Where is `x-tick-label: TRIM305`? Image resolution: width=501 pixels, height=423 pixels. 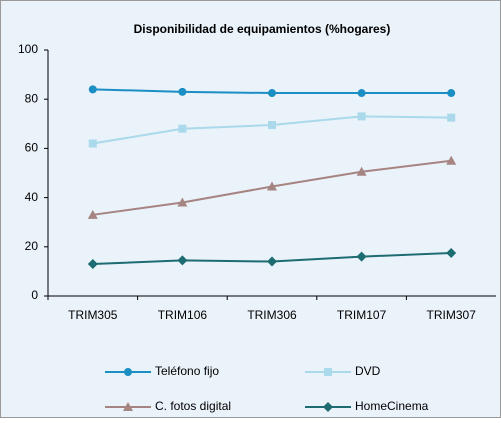
x-tick-label: TRIM305 is located at coordinates (93, 315).